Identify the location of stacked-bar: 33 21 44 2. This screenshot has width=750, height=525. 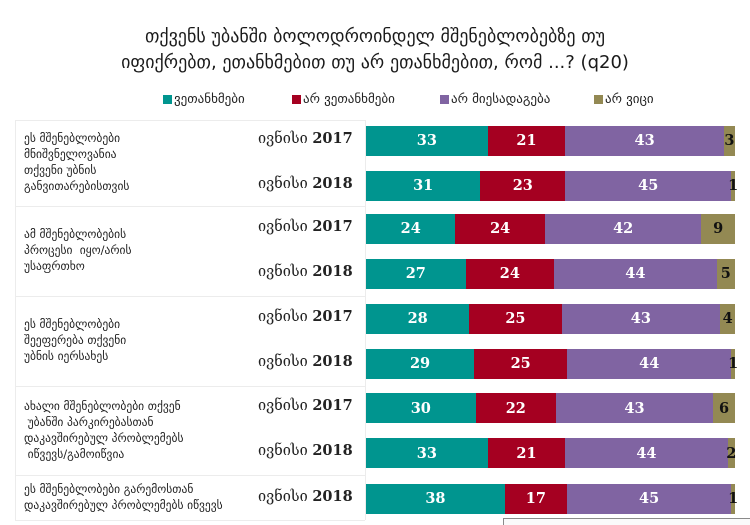
(551, 453).